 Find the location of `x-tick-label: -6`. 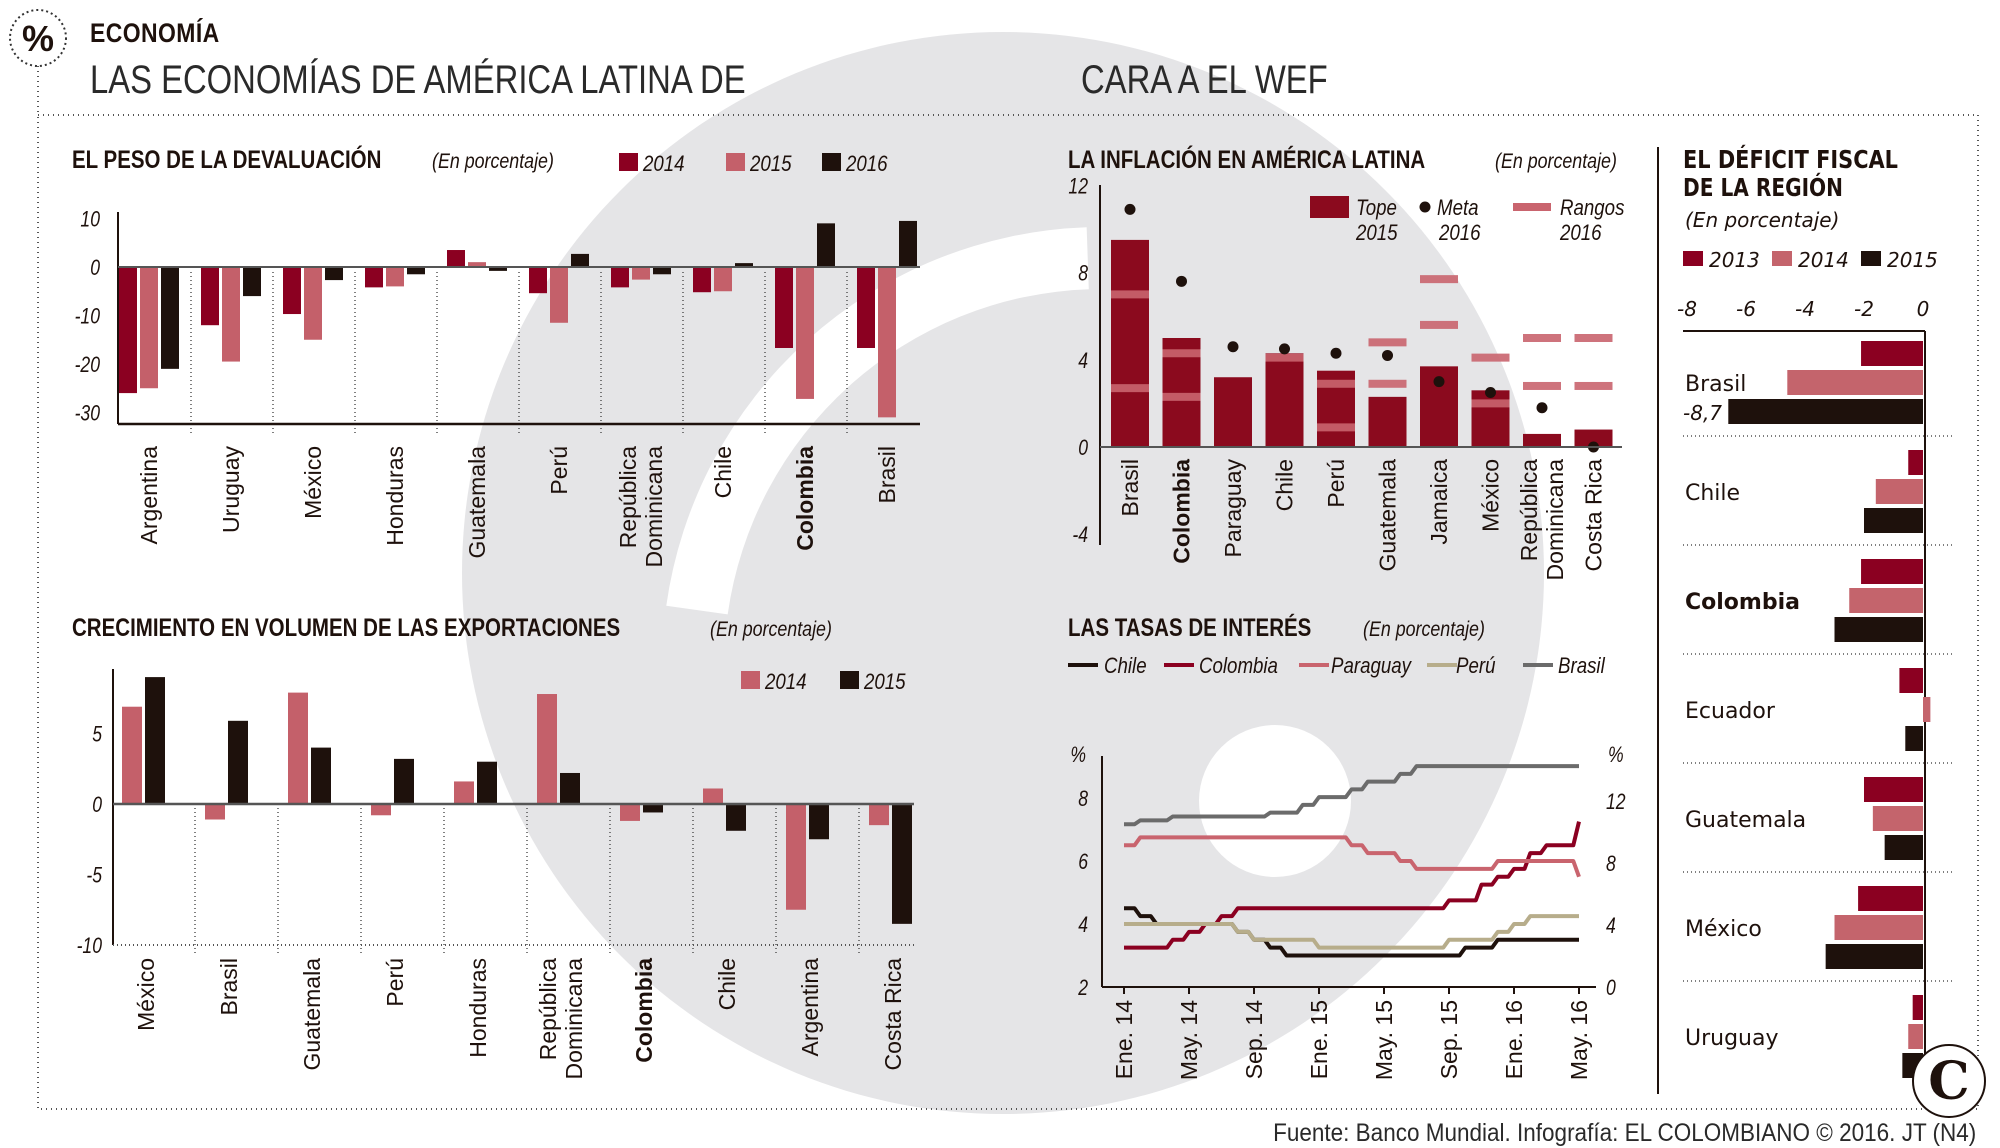

x-tick-label: -6 is located at coordinates (1746, 309).